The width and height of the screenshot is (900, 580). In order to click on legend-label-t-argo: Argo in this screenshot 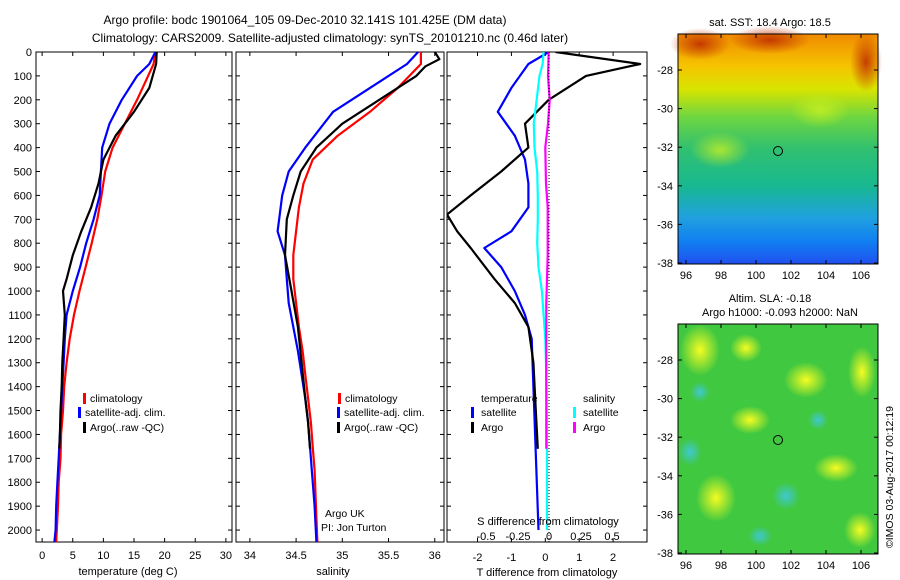, I will do `click(492, 428)`.